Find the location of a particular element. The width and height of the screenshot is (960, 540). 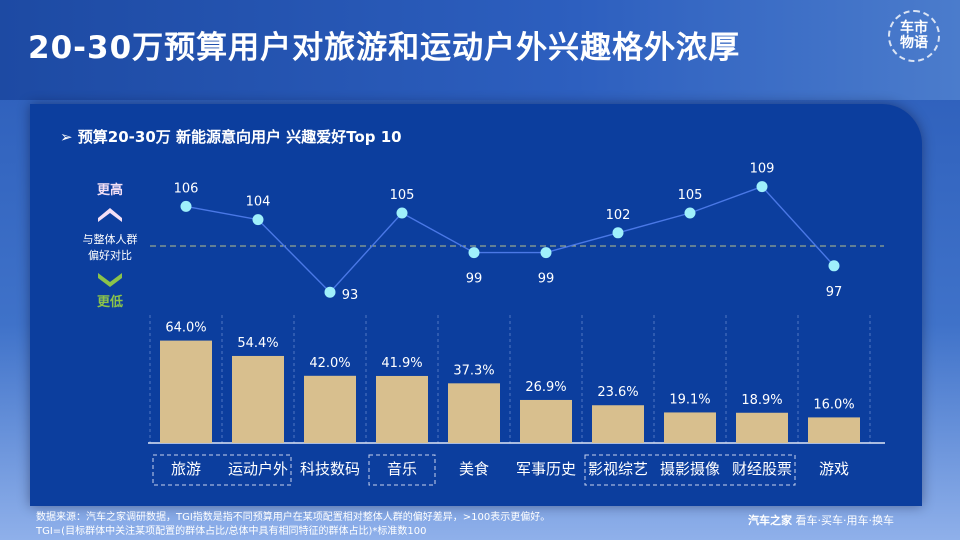

category-label: 科技数码 is located at coordinates (330, 469).